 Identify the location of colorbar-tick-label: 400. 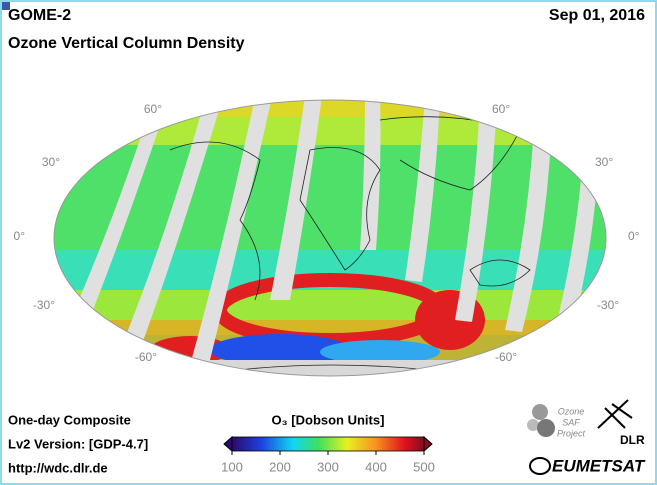
(376, 466).